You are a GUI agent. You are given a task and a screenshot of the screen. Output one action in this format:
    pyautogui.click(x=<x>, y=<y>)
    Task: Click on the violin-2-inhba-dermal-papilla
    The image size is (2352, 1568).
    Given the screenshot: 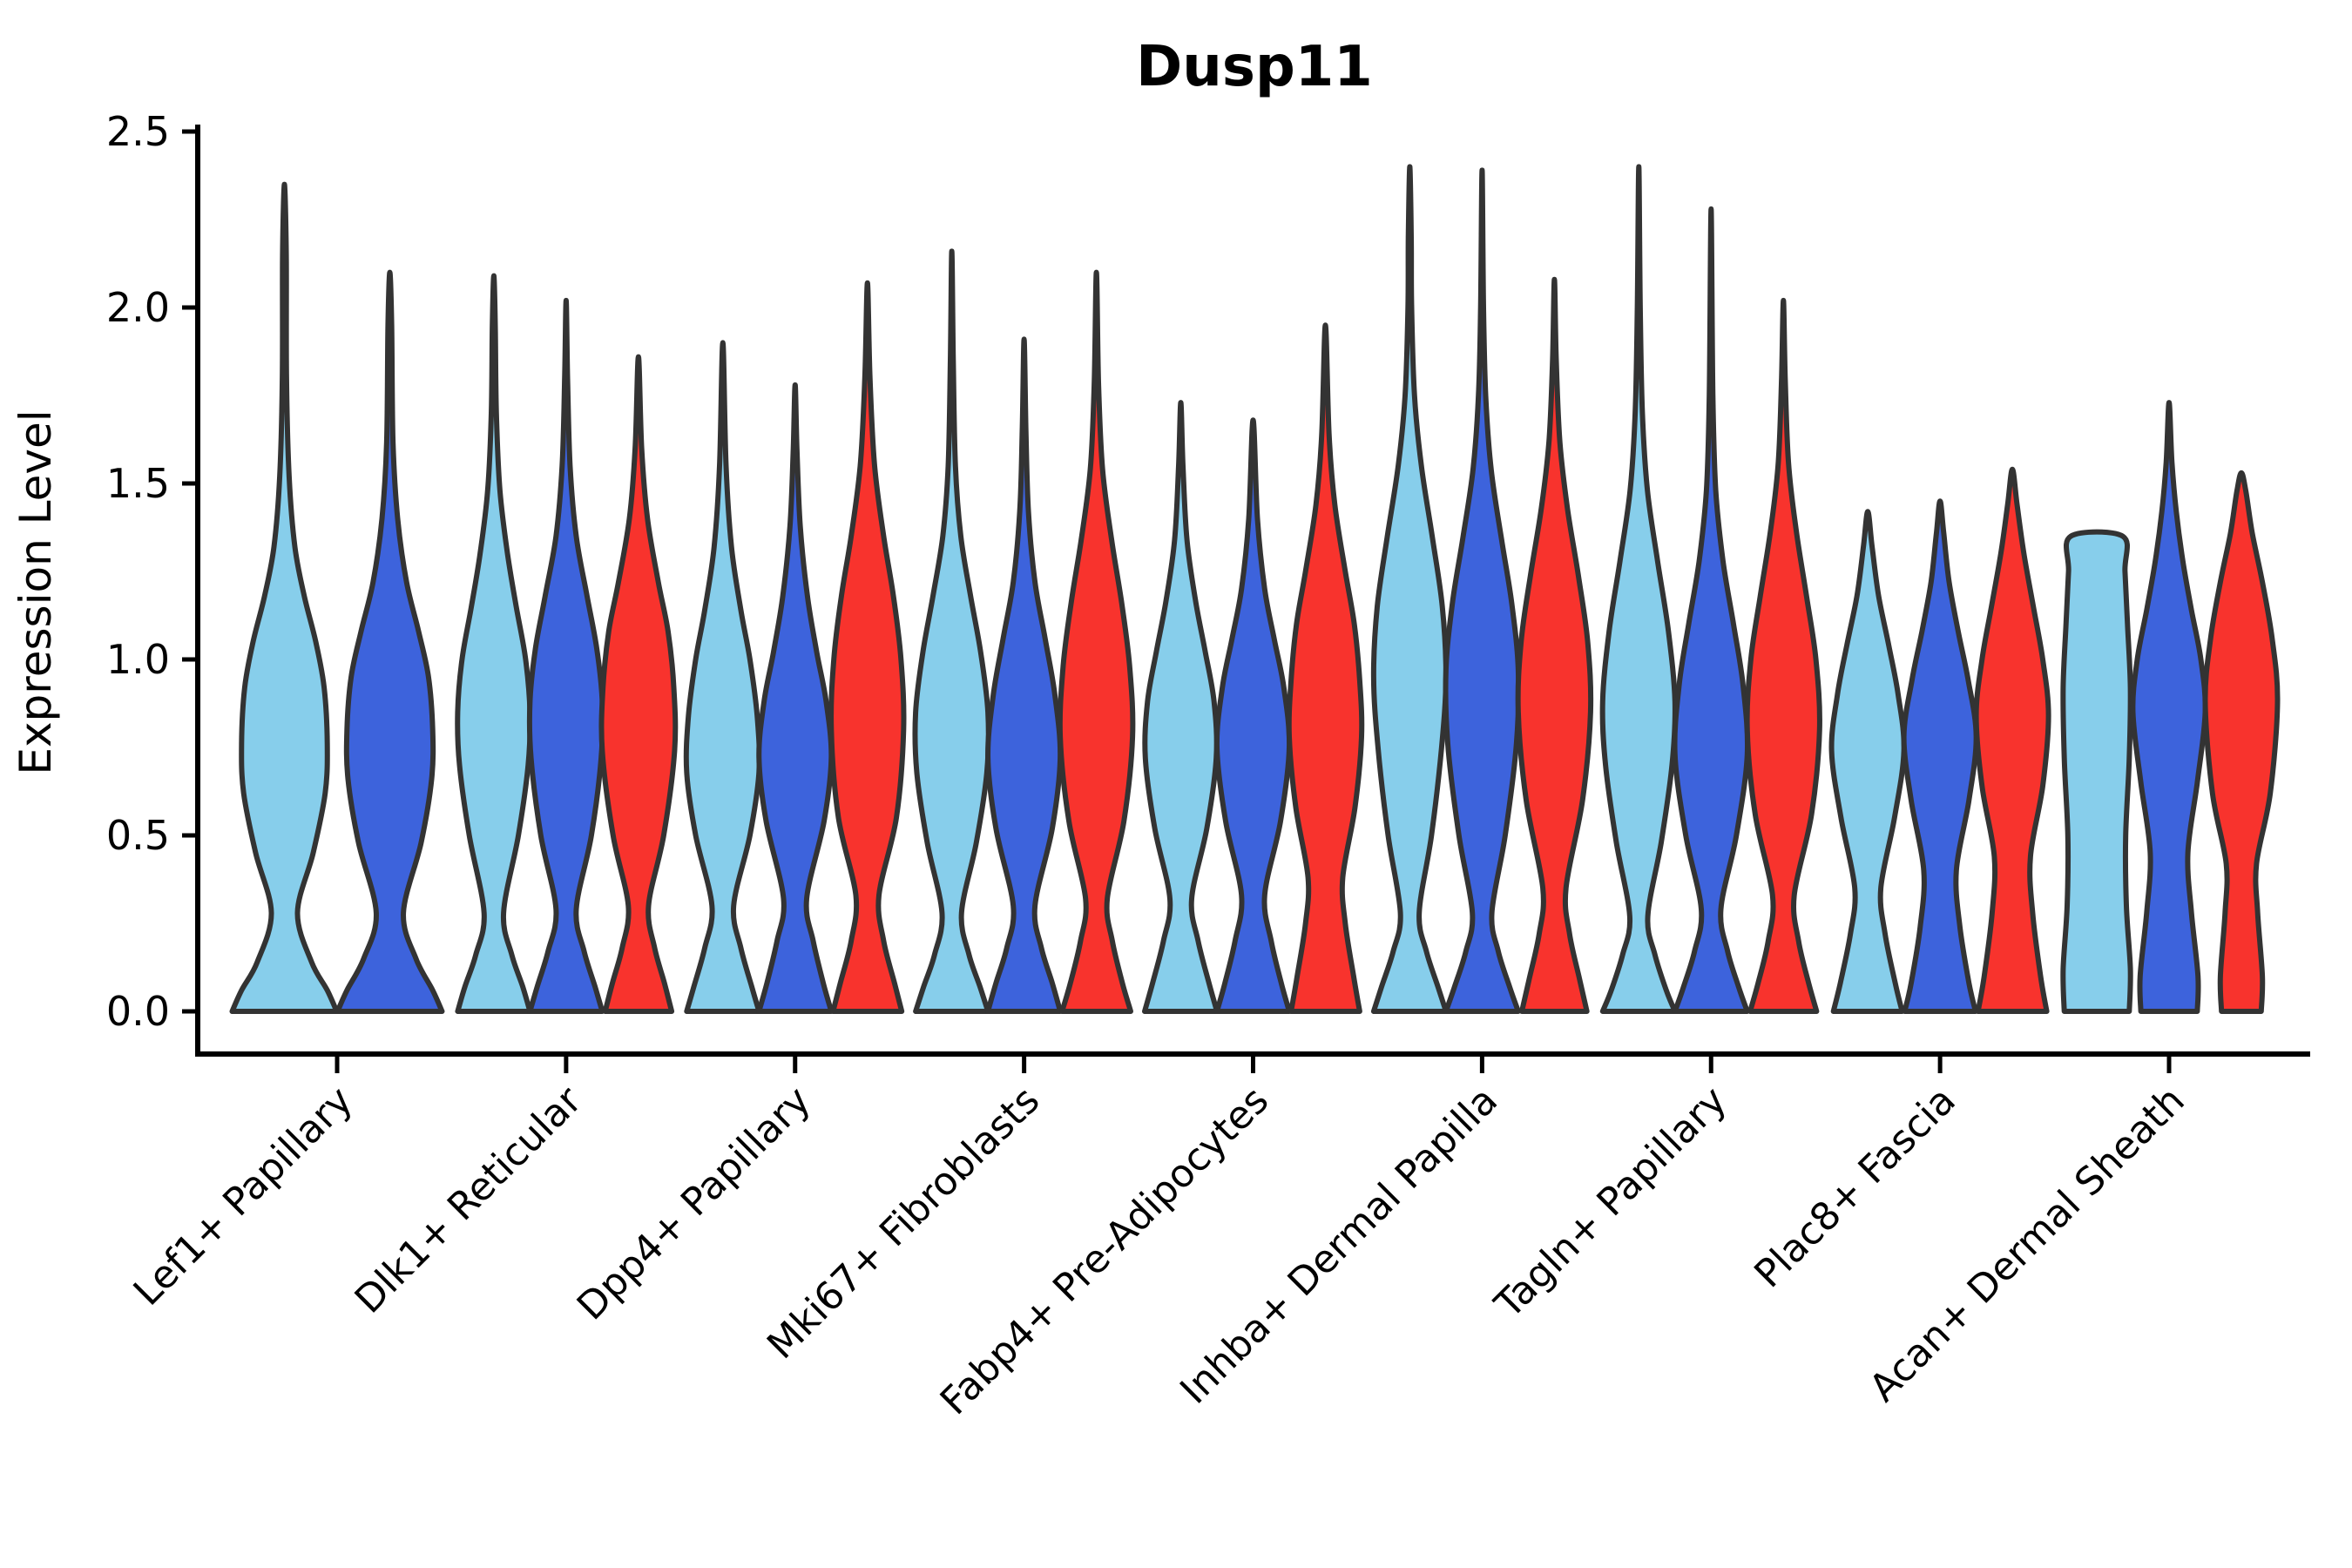 What is the action you would take?
    pyautogui.click(x=1555, y=645)
    